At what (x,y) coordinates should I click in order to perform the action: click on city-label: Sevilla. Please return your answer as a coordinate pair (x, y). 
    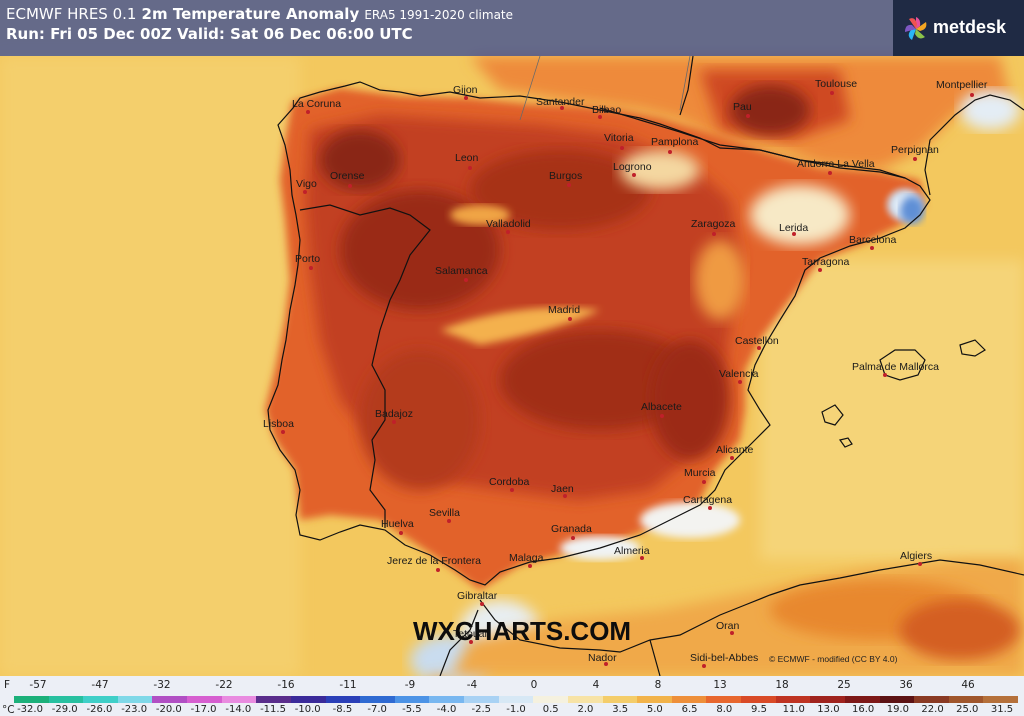
    Looking at the image, I should click on (444, 513).